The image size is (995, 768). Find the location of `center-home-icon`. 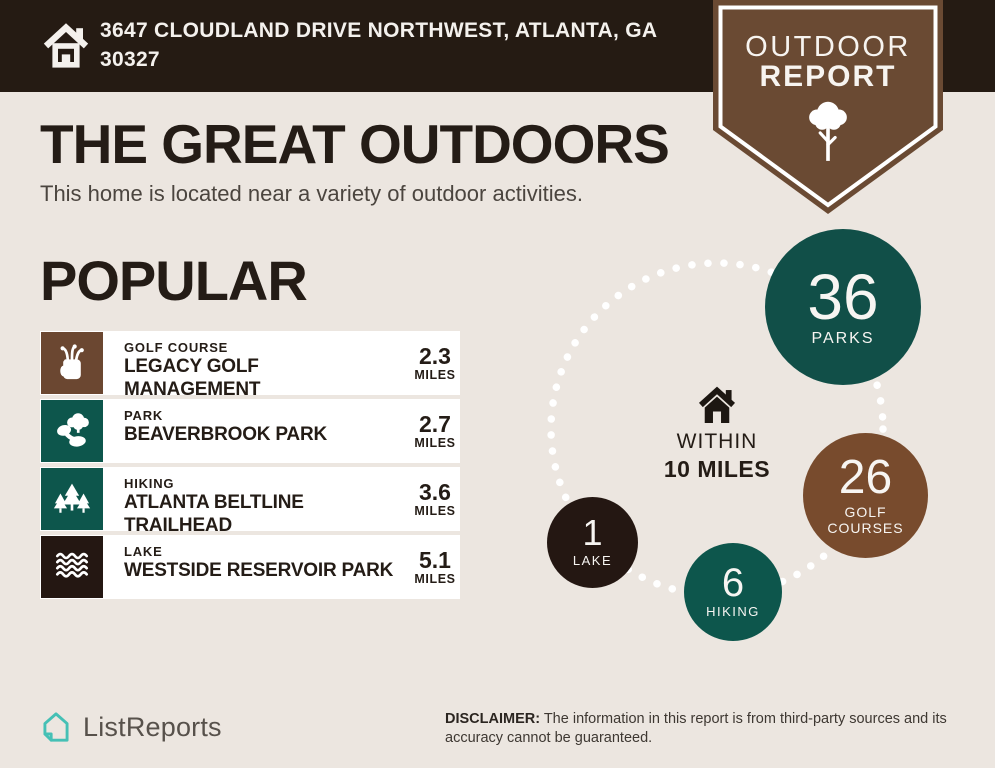

center-home-icon is located at coordinates (717, 405).